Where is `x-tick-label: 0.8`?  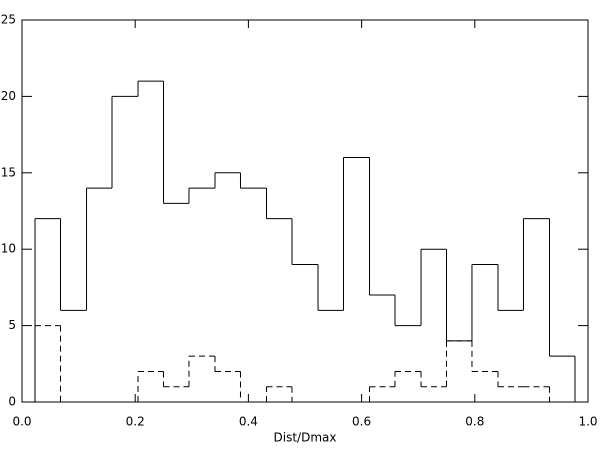
x-tick-label: 0.8 is located at coordinates (474, 422).